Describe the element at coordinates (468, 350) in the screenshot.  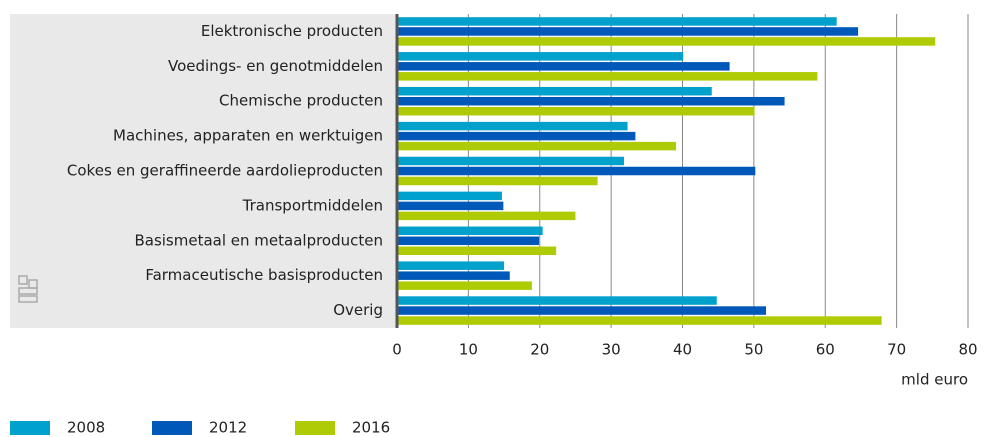
I see `x-tick-label: 10` at that location.